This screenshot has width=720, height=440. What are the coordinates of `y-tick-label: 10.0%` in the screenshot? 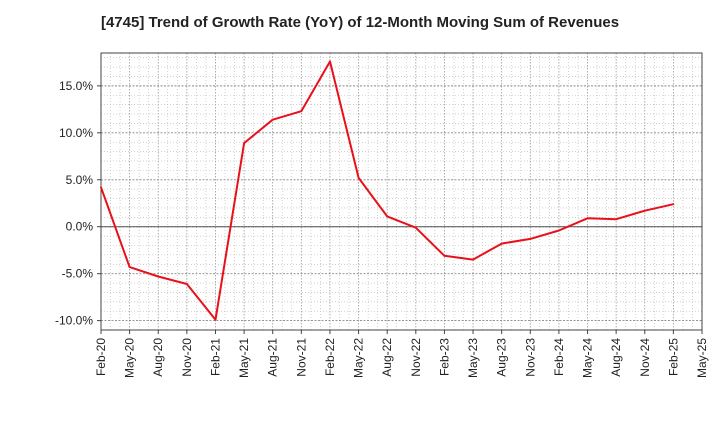 It's located at (76, 133).